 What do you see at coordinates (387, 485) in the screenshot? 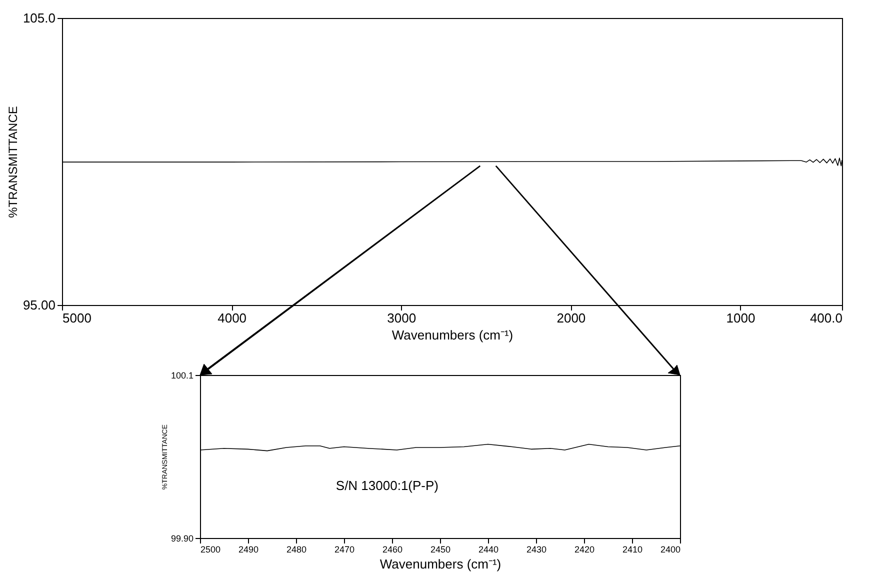
I see `annotation: S/N 13000:1(P-P)` at bounding box center [387, 485].